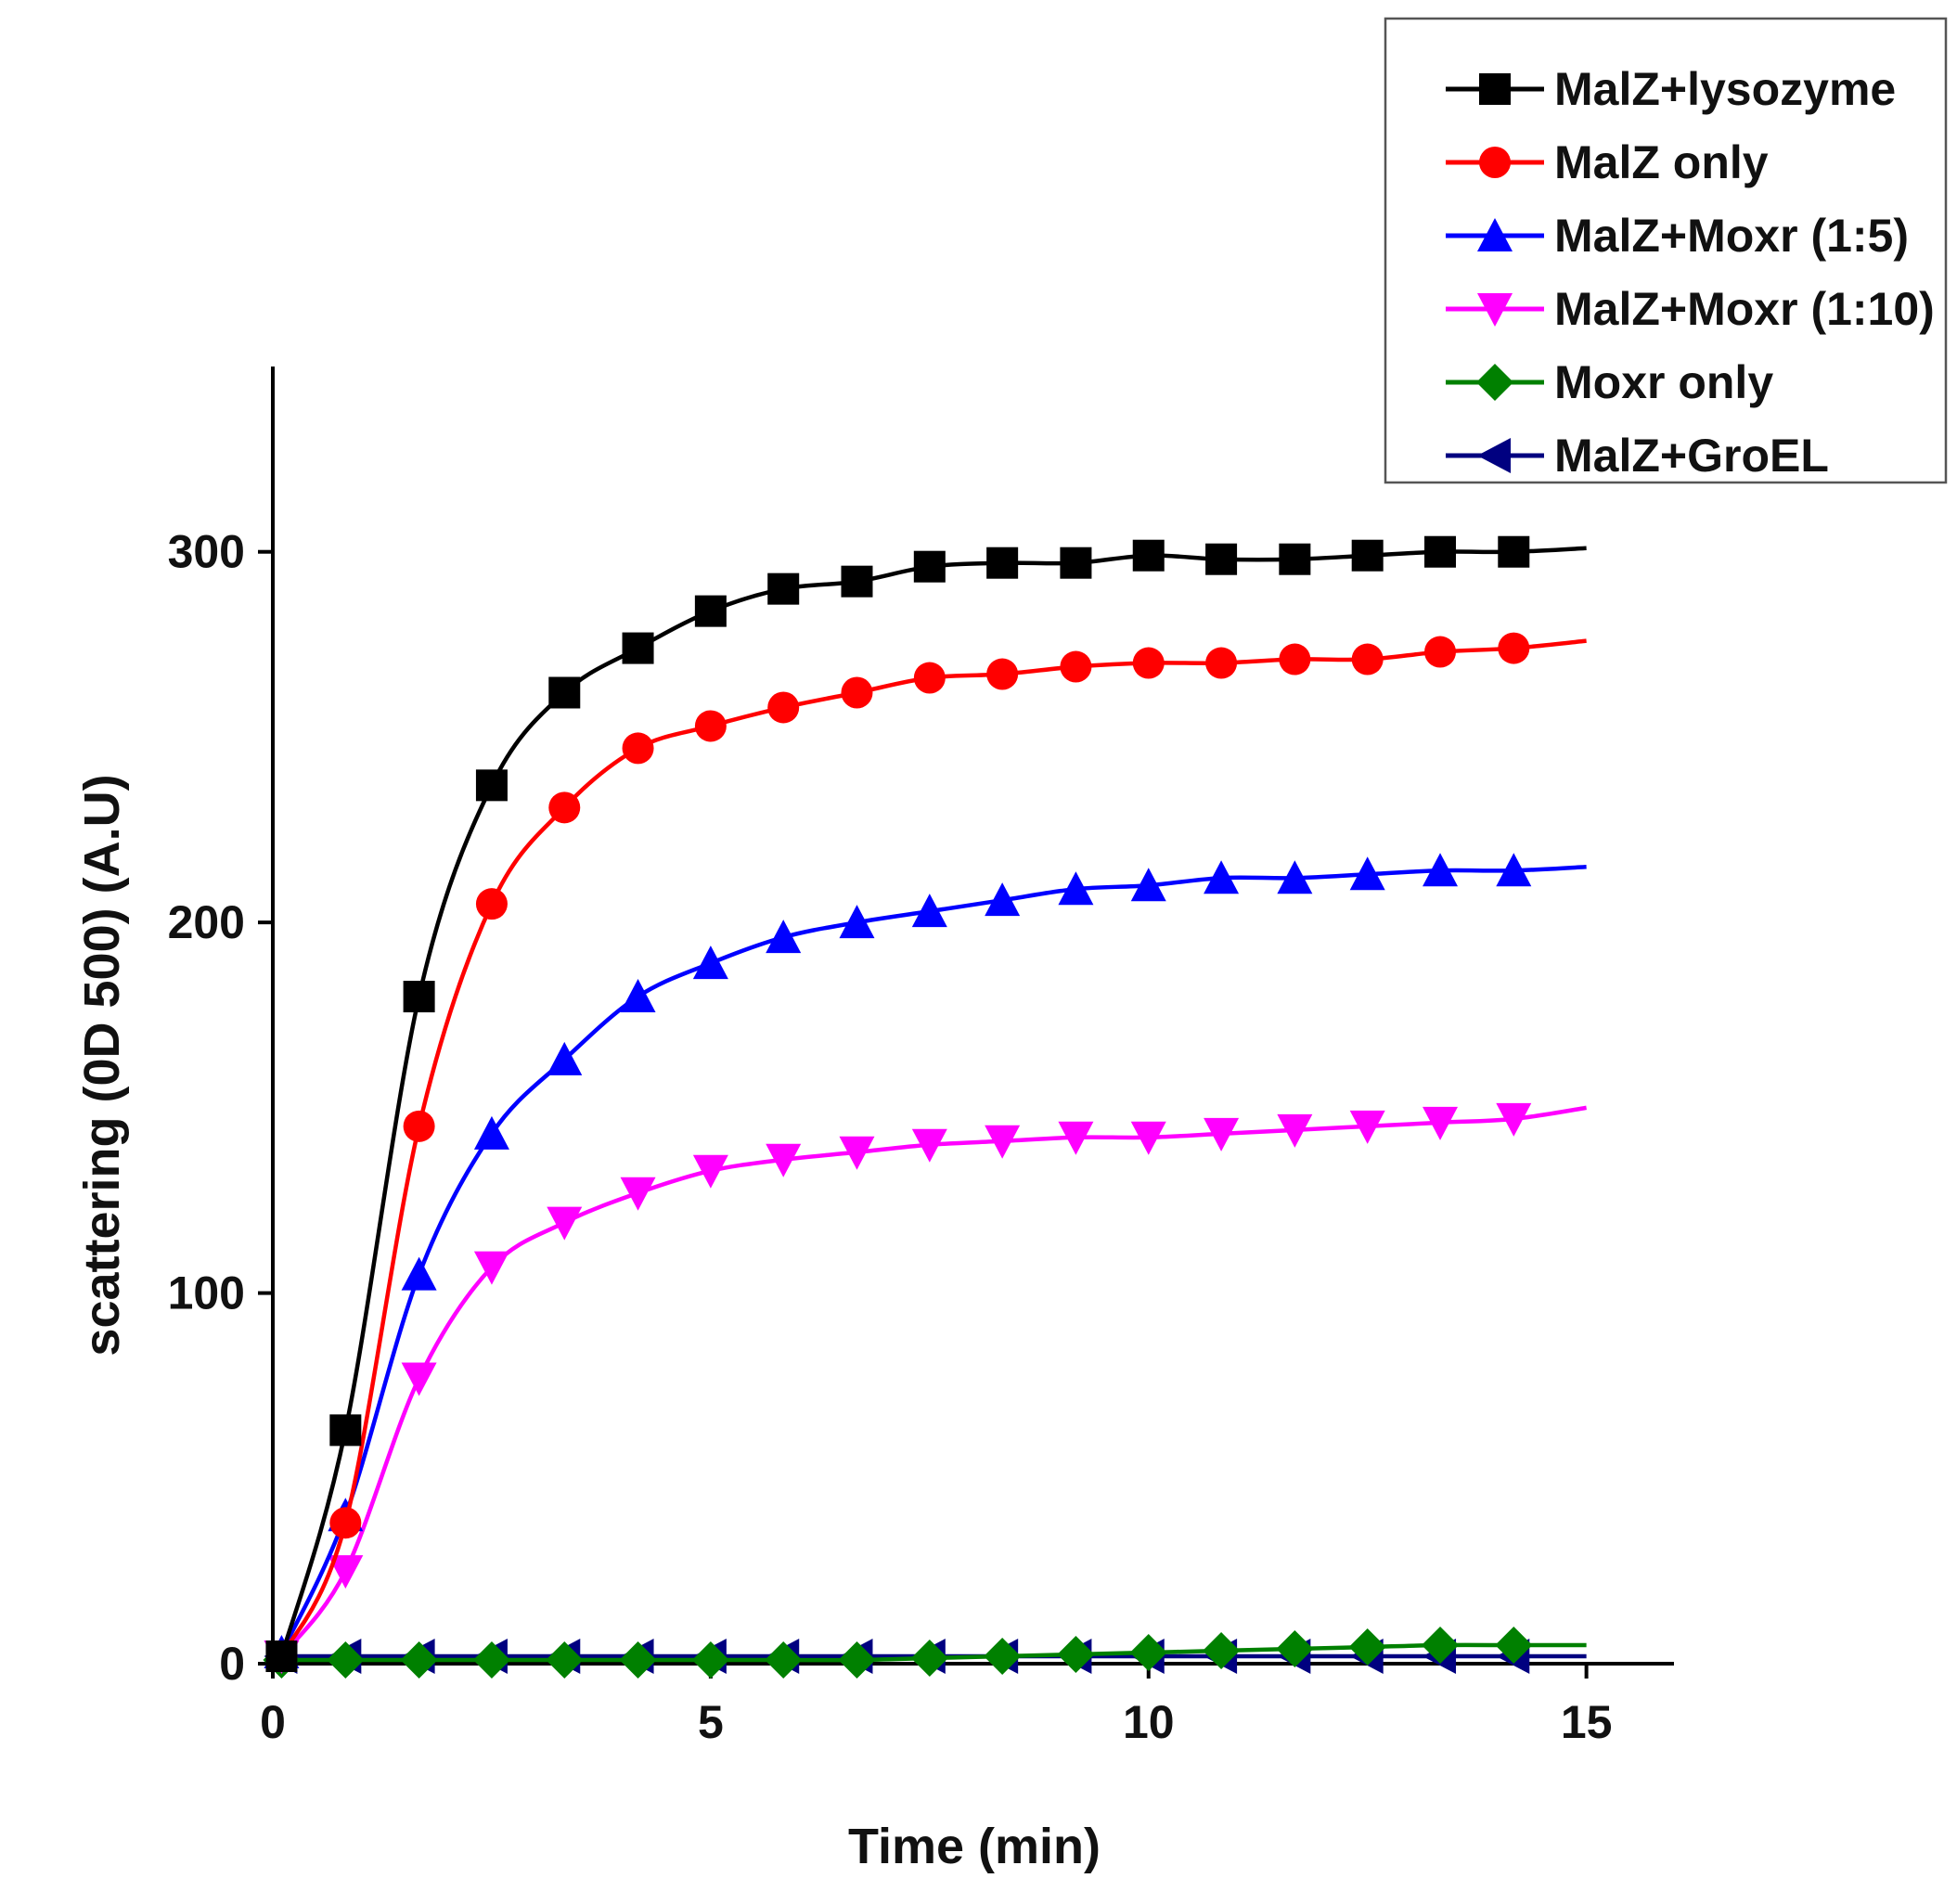 The height and width of the screenshot is (1904, 1957). I want to click on x-tick-label: 0, so click(273, 1722).